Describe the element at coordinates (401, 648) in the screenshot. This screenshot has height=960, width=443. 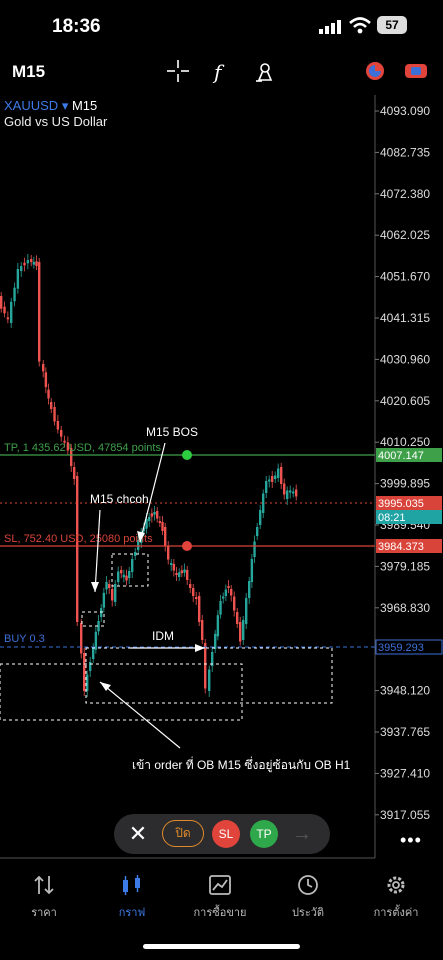
I see `buy-price: 3959.293` at that location.